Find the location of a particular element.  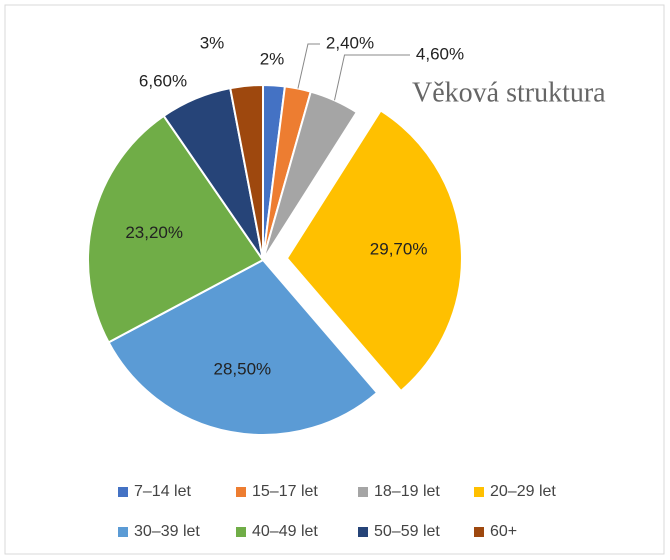

legend-label: 50–59 let is located at coordinates (407, 531).